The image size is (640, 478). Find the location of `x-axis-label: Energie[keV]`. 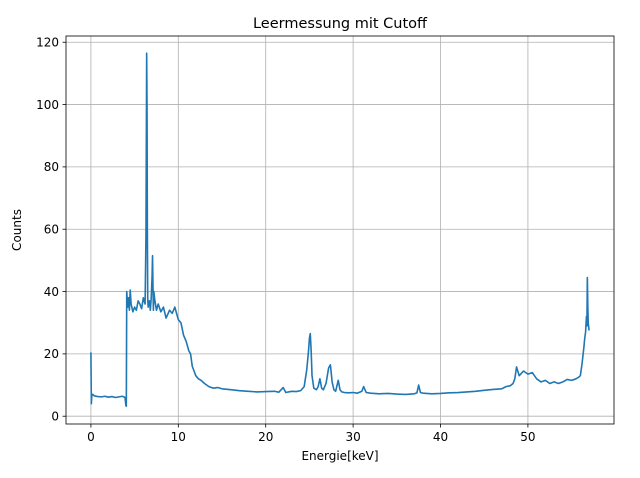

x-axis-label: Energie[keV] is located at coordinates (339, 456).